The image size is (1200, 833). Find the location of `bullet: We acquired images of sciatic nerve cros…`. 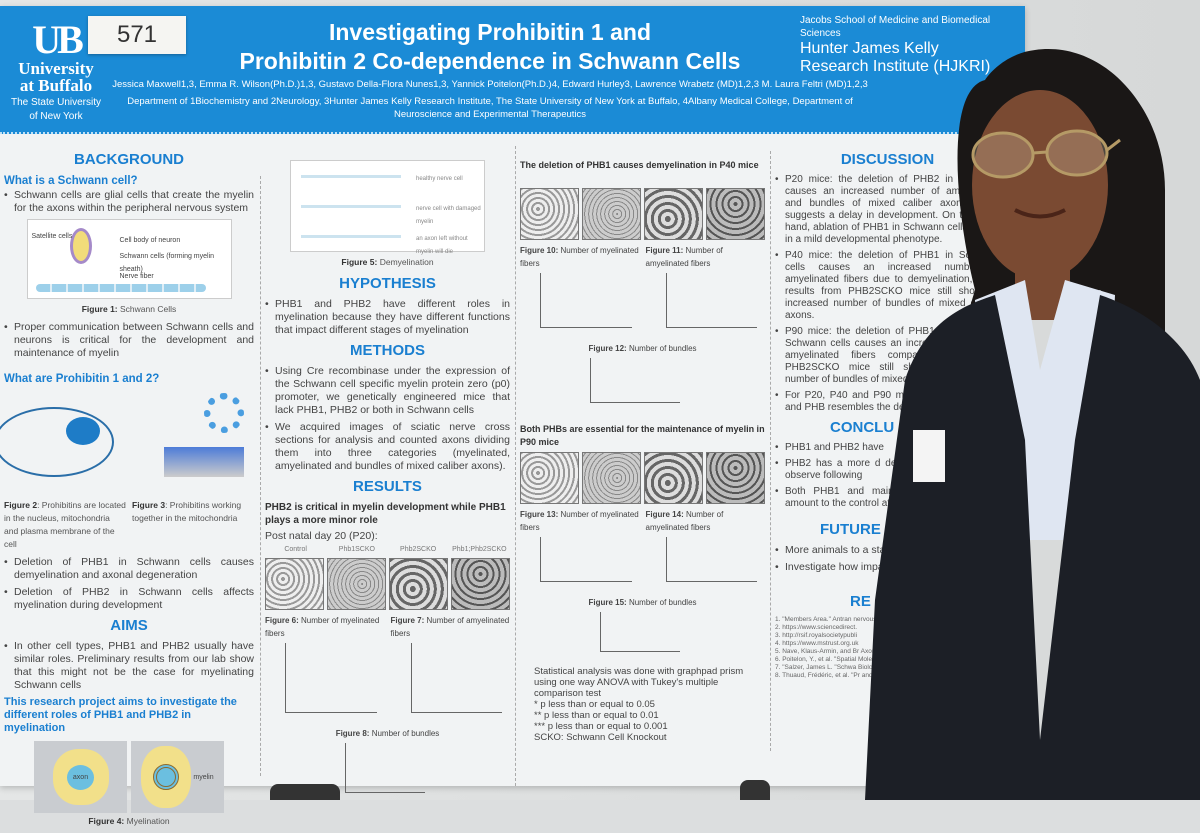

bullet: We acquired images of sciatic nerve cros… is located at coordinates (387, 447).